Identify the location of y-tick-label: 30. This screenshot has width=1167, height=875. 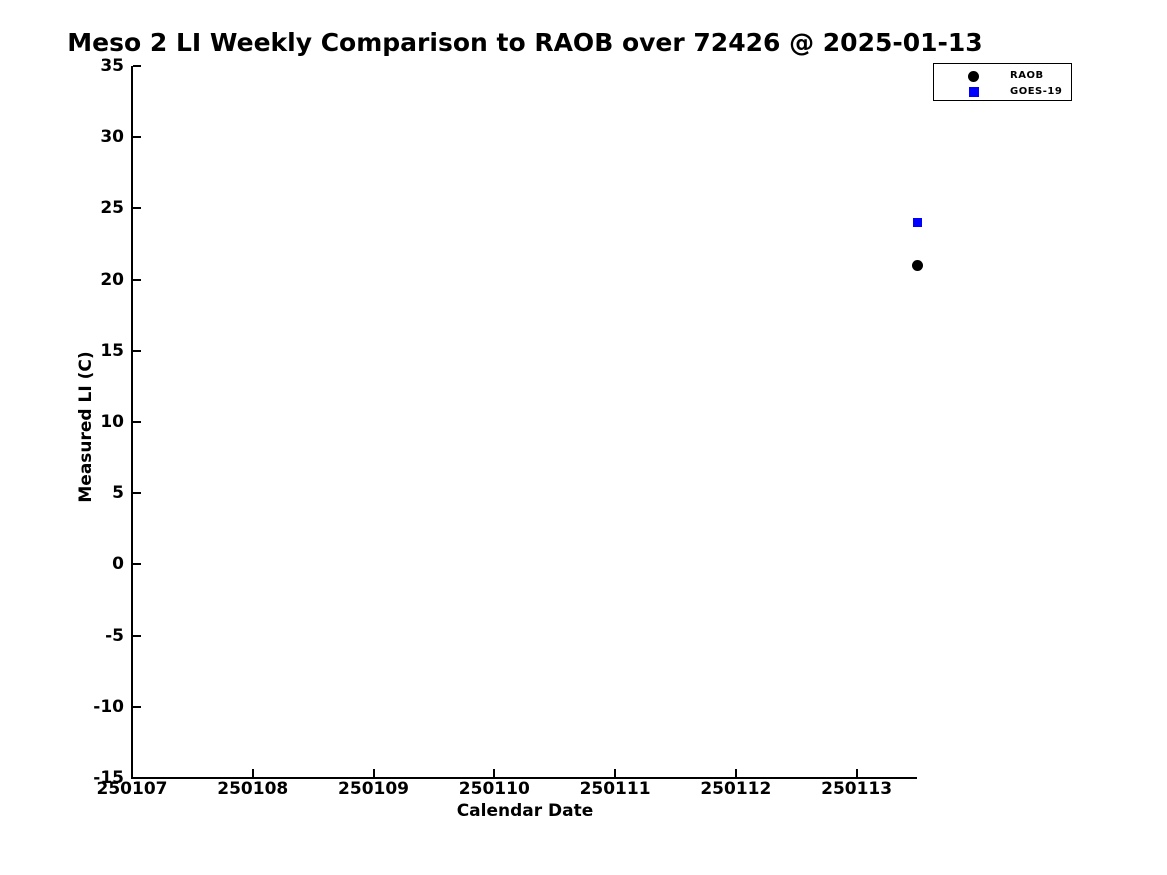
(112, 137).